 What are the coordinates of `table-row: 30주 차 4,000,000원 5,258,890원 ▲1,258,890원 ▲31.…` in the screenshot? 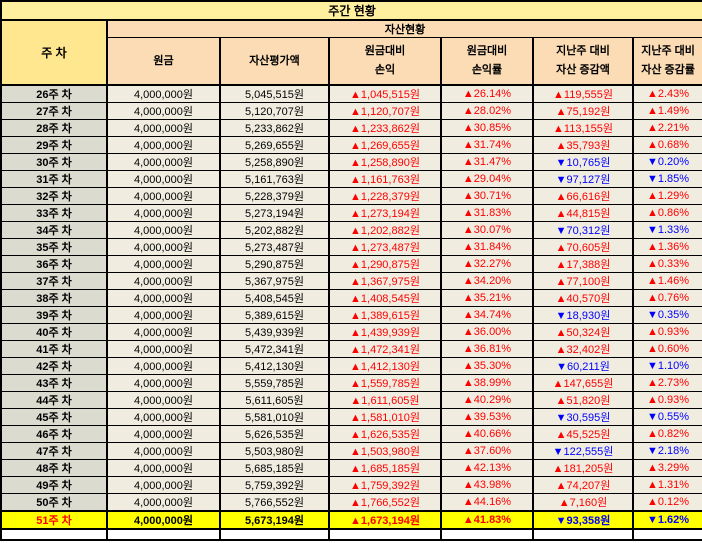 It's located at (351, 162).